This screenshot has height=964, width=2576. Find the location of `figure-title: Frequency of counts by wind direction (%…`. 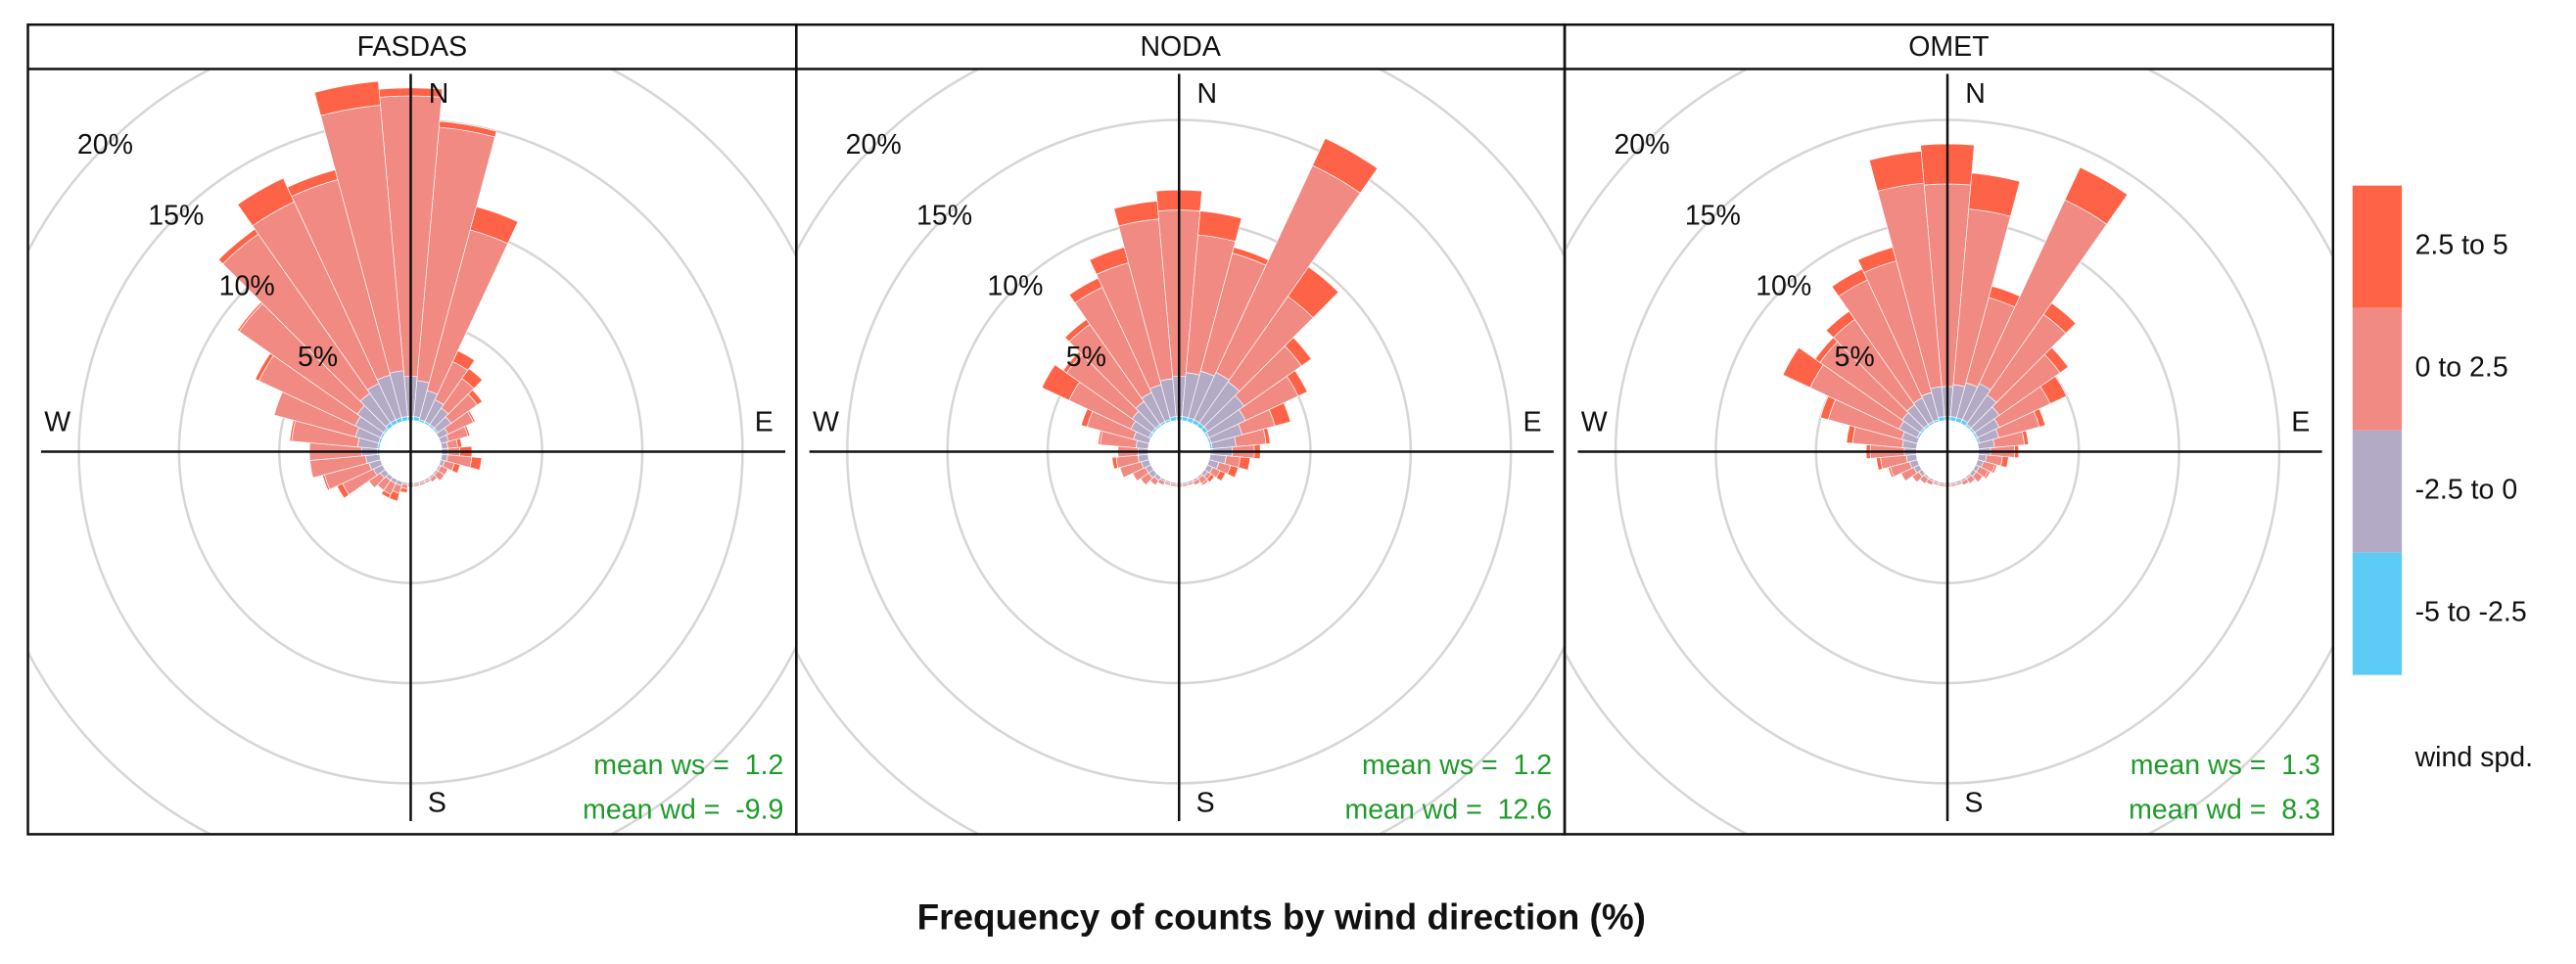

figure-title: Frequency of counts by wind direction (%… is located at coordinates (1281, 916).